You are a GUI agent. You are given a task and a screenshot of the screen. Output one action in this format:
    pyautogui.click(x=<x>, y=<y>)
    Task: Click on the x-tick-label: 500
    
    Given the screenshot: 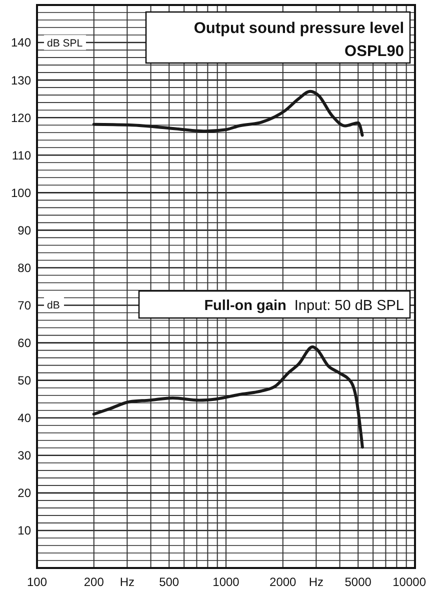 What is the action you would take?
    pyautogui.click(x=169, y=582)
    